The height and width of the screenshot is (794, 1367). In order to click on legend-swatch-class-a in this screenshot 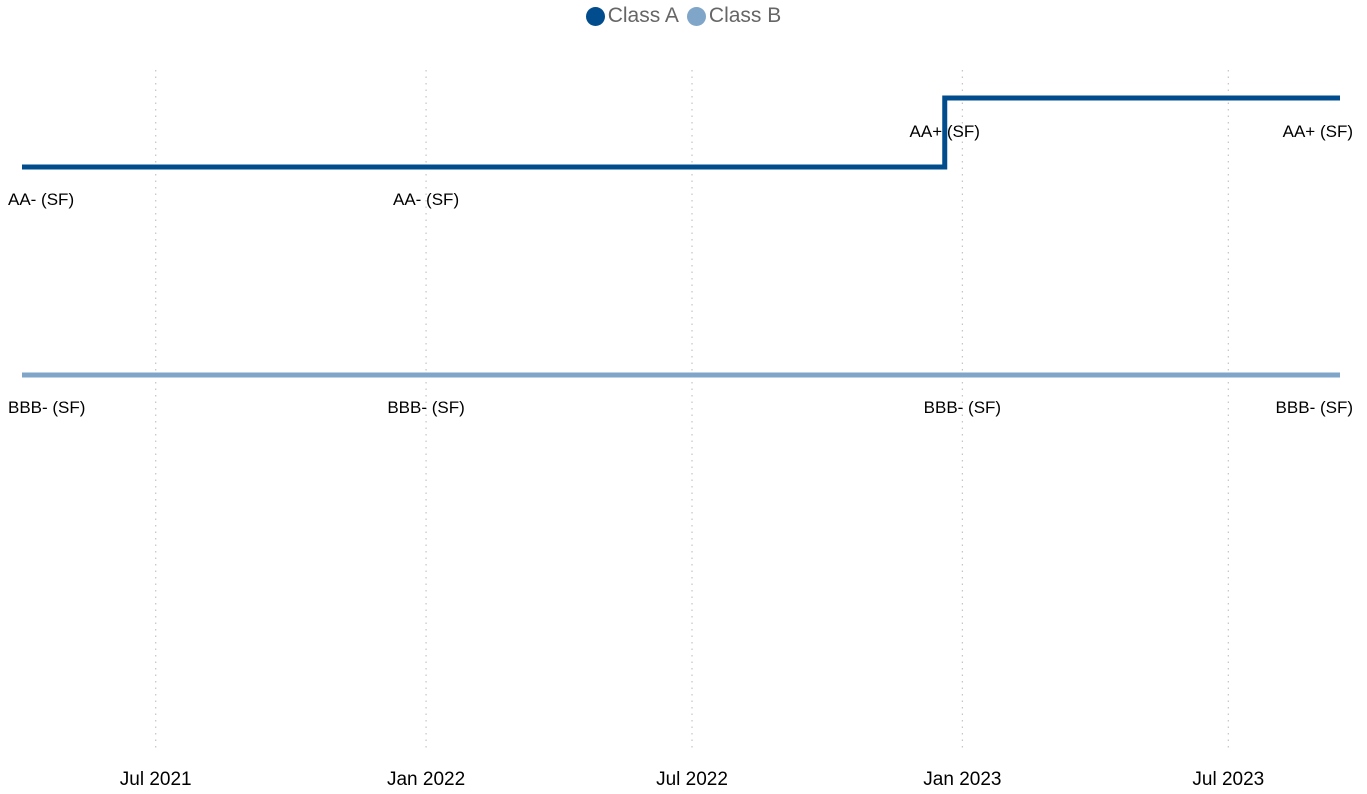, I will do `click(595, 16)`.